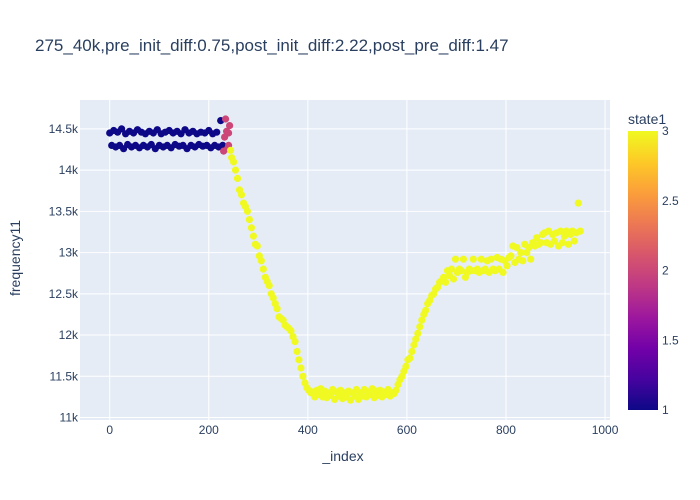 The image size is (700, 500). What do you see at coordinates (64, 376) in the screenshot?
I see `y-tick-label: 11.5k` at bounding box center [64, 376].